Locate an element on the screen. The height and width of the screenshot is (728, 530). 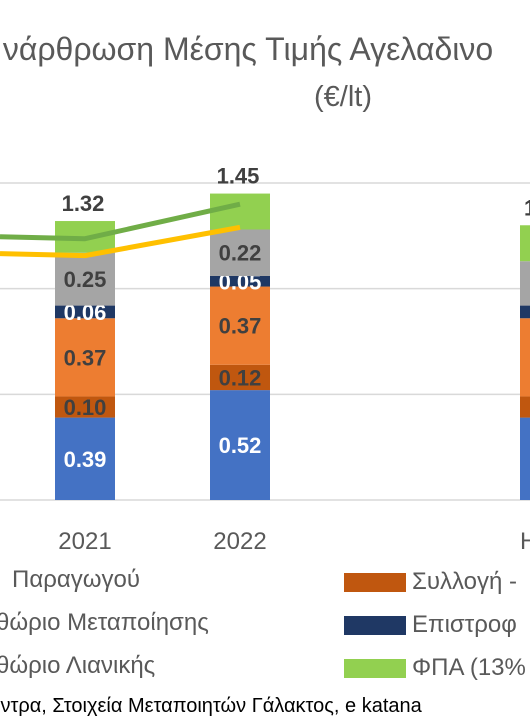
legend-item-producer: Παραγωγού is located at coordinates (76, 580).